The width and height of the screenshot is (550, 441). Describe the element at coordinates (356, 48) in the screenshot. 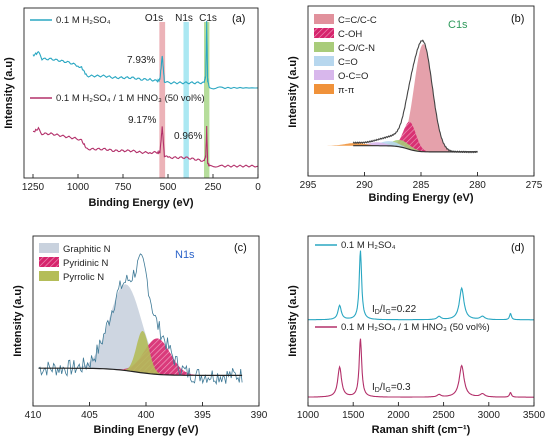

I see `b-legend-label-2: C-O/C-N` at that location.